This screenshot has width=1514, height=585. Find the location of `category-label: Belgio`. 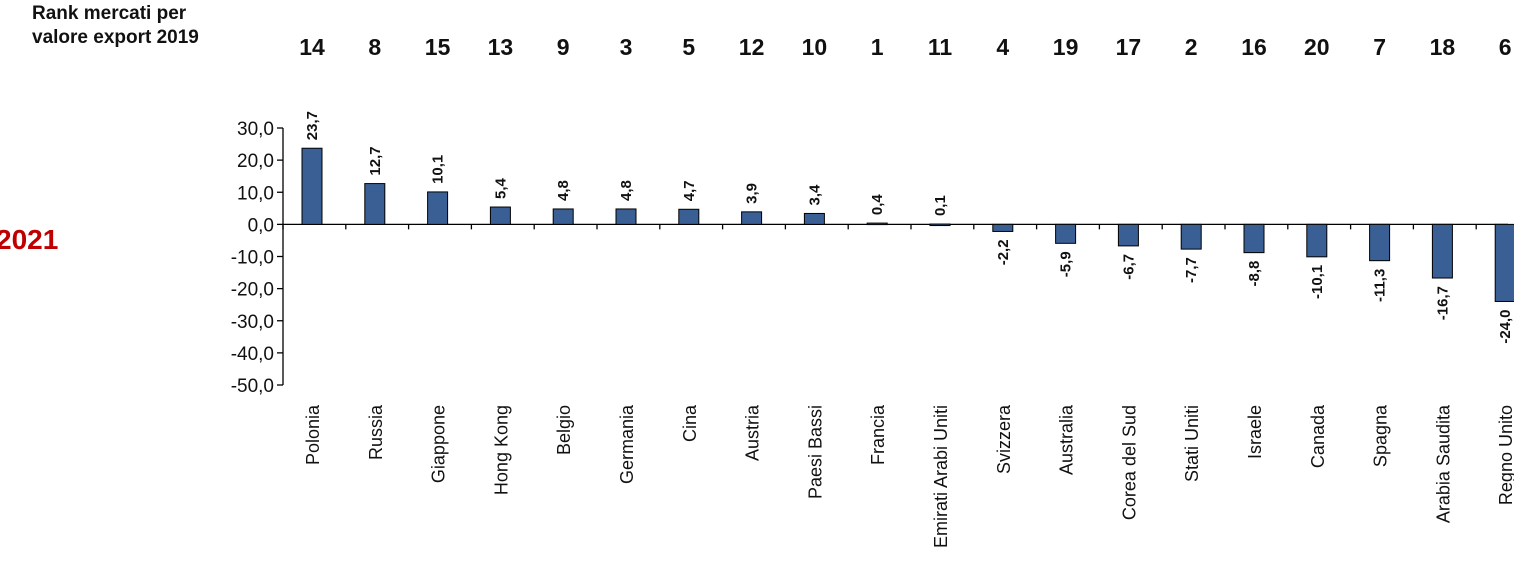

category-label: Belgio is located at coordinates (564, 430).